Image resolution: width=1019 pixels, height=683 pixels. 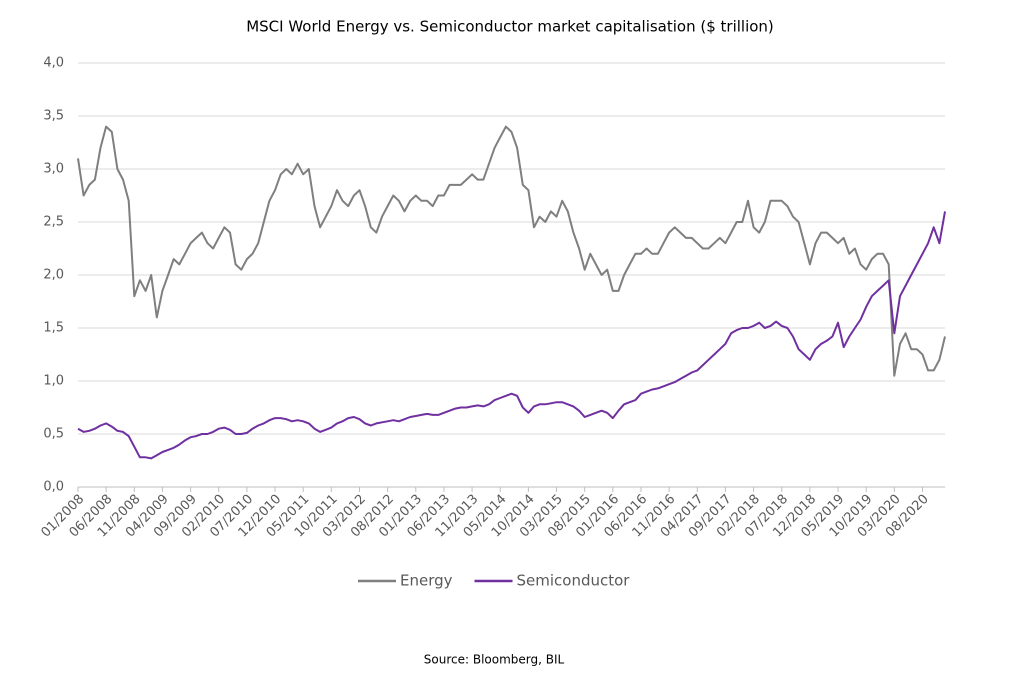 What do you see at coordinates (53, 328) in the screenshot?
I see `y-tick-label: 1,5` at bounding box center [53, 328].